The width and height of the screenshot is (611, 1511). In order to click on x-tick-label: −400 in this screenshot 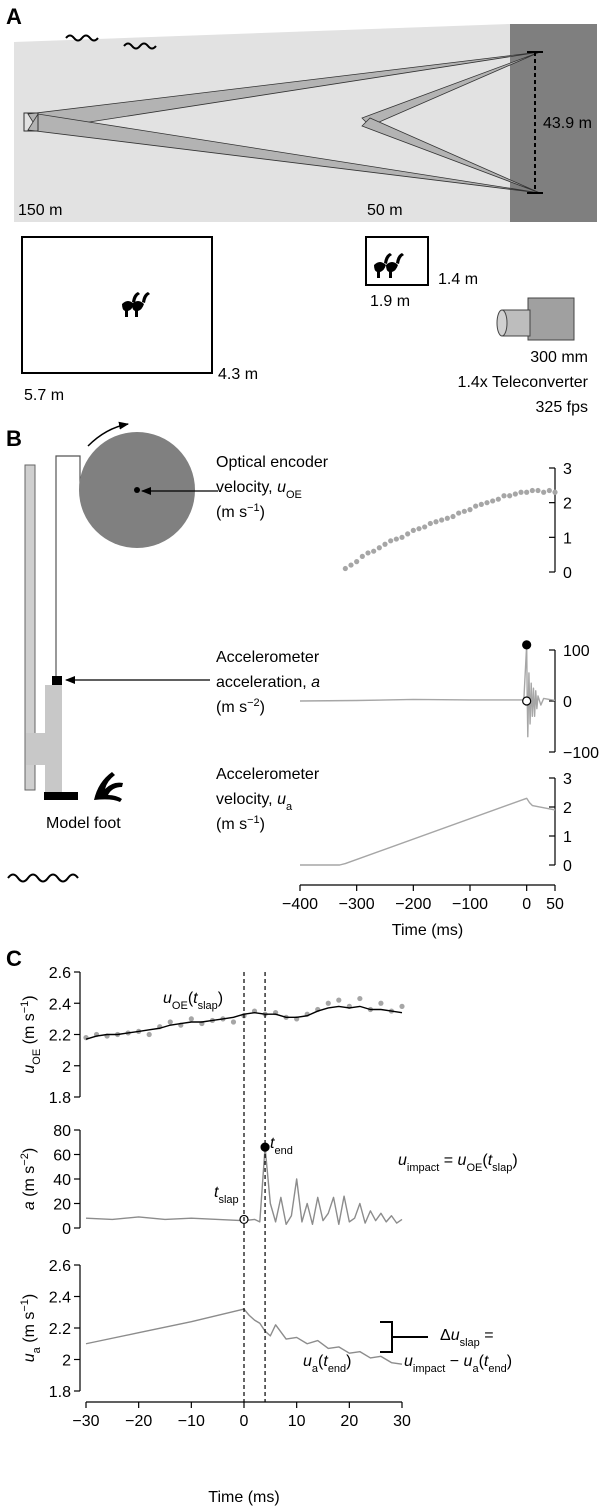, I will do `click(300, 904)`.